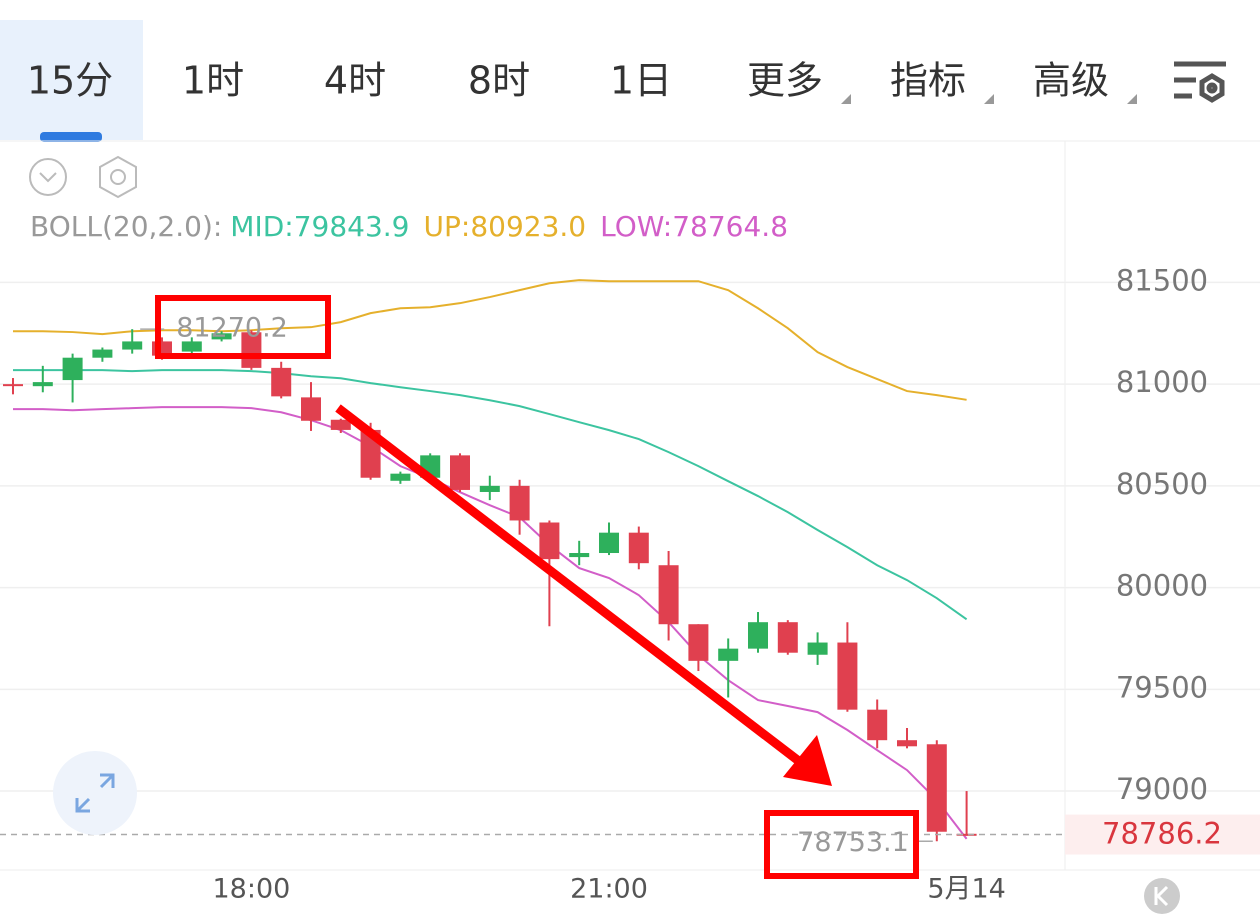 The width and height of the screenshot is (1260, 922). I want to click on y-tick-label: 80500, so click(1162, 484).